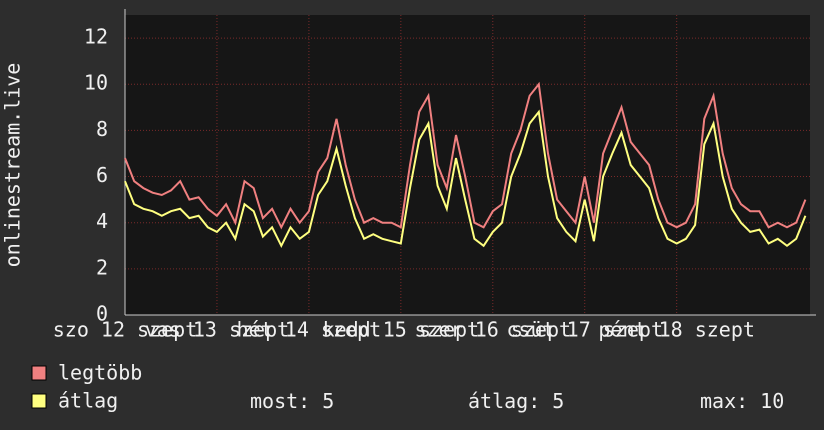 The image size is (824, 430). Describe the element at coordinates (100, 373) in the screenshot. I see `legend-label: legtöbb` at that location.